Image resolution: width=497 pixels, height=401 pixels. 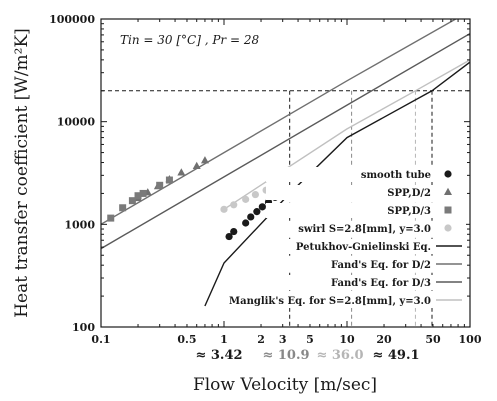 What do you see at coordinates (193, 198) in the screenshot?
I see `experimental-markers` at bounding box center [193, 198].